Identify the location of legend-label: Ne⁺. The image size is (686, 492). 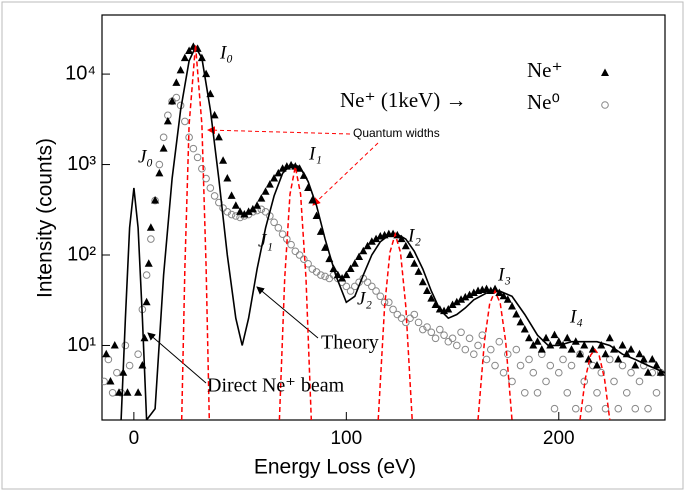
(545, 70).